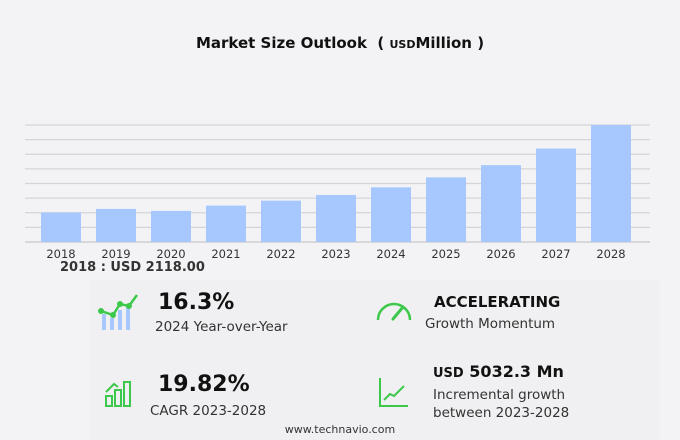 The image size is (680, 440). Describe the element at coordinates (481, 43) in the screenshot. I see `title-paren: )` at that location.